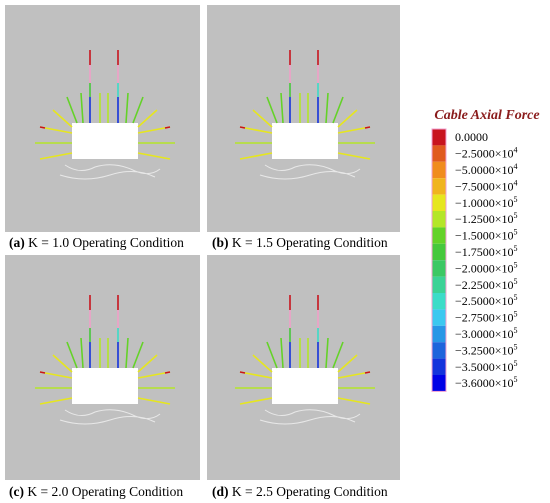 The width and height of the screenshot is (550, 503). I want to click on label-text: −5.0000×10, so click(484, 170).